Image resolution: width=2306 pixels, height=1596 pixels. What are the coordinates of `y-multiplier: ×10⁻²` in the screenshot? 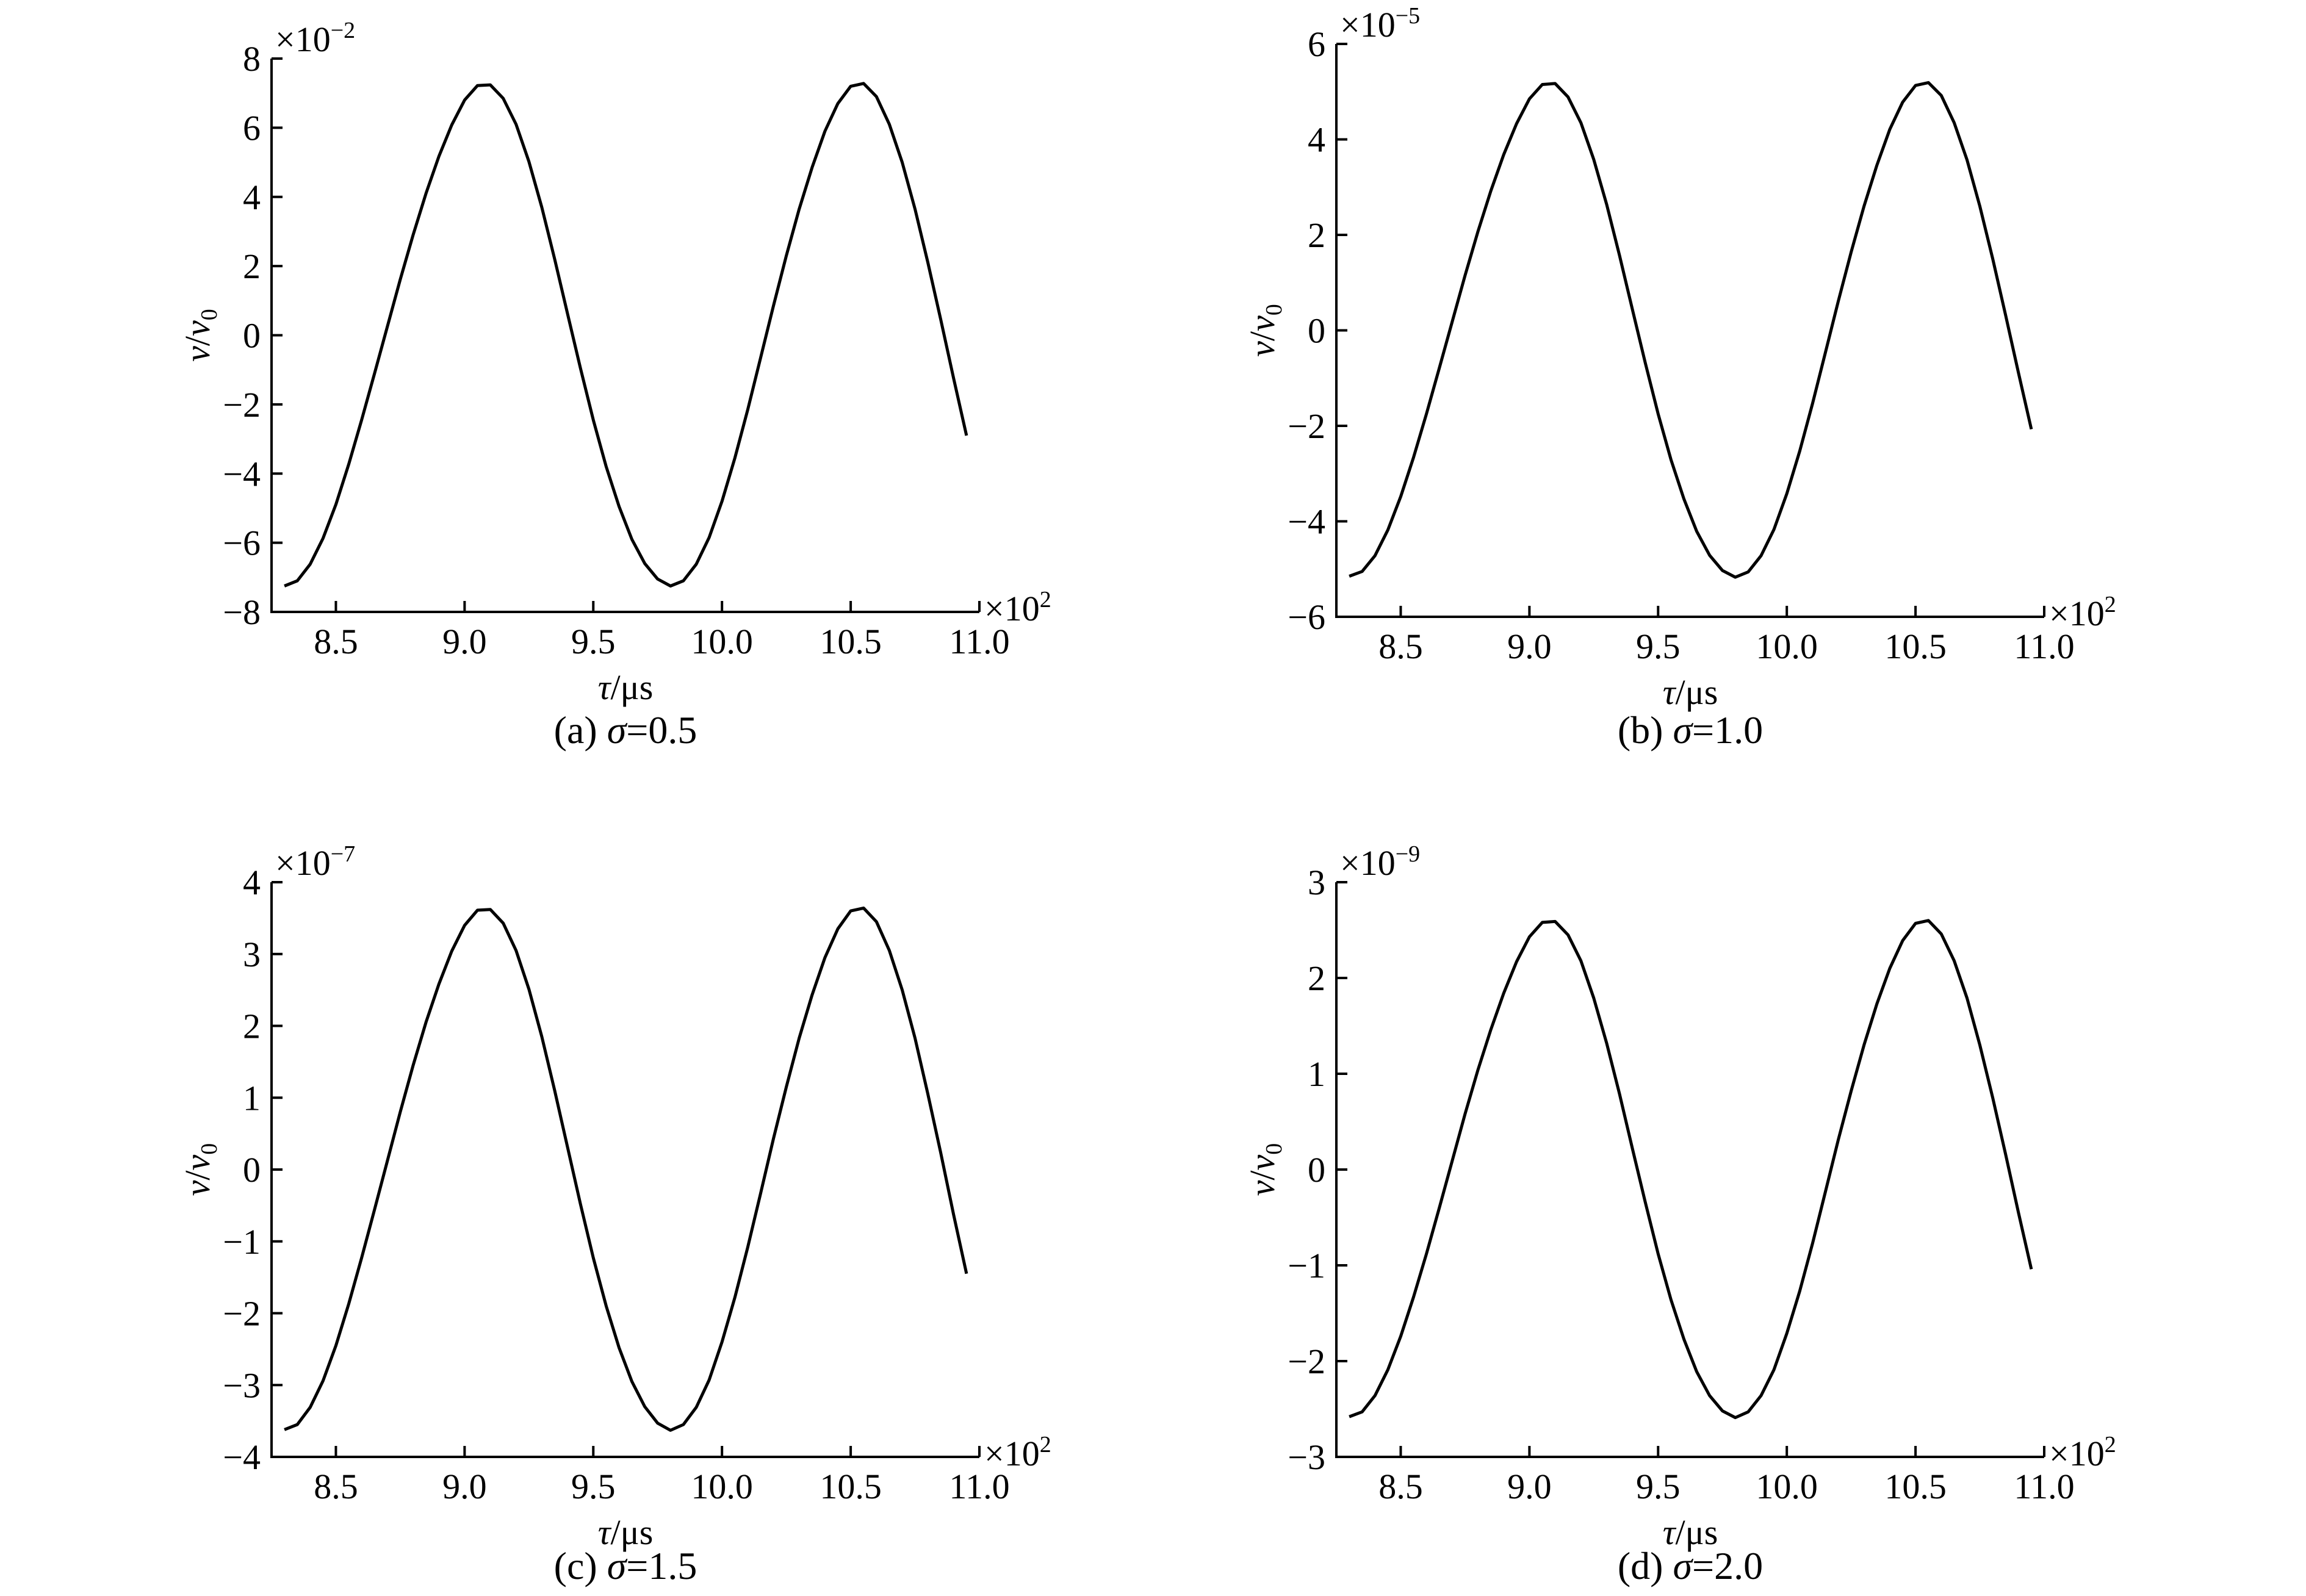 It's located at (315, 38).